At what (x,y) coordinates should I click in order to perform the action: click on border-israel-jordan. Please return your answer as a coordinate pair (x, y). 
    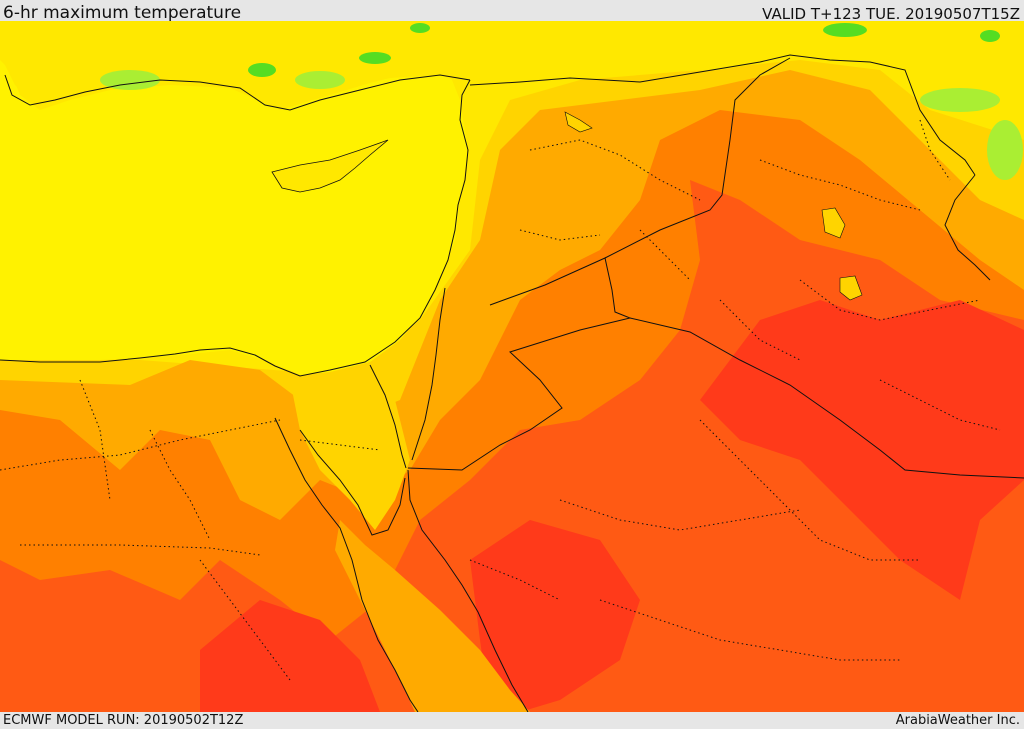
    Looking at the image, I should click on (428, 374).